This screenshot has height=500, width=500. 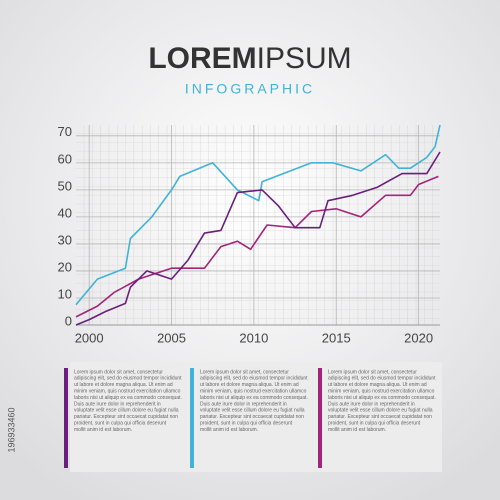 I want to click on y-tick-label: 10, so click(x=65, y=293).